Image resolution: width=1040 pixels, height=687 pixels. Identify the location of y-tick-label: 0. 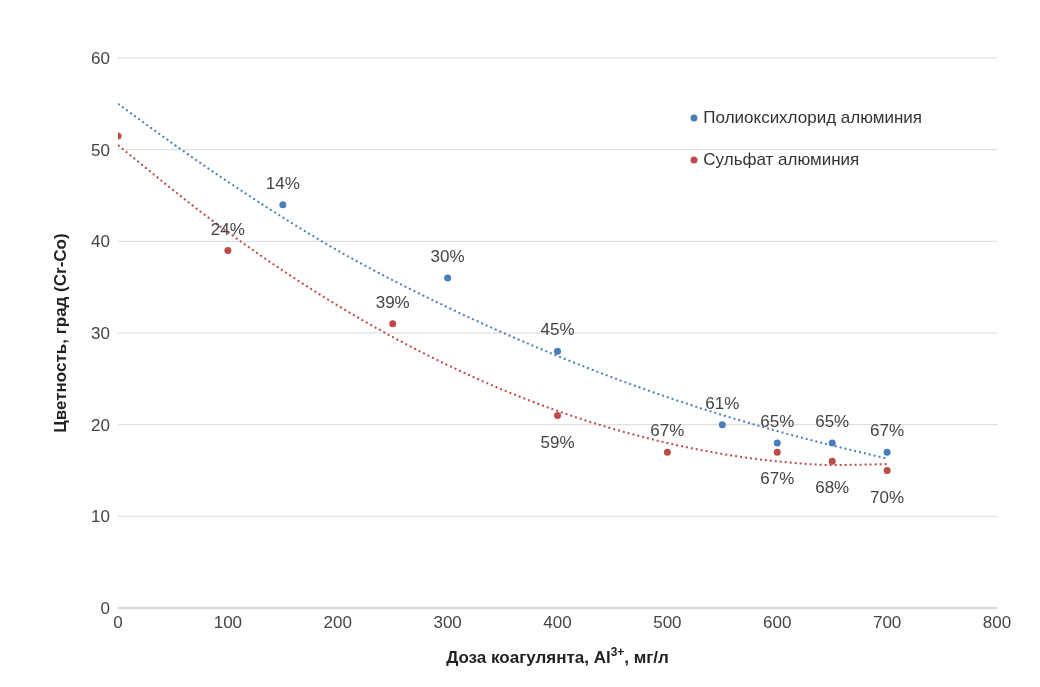
(105, 609).